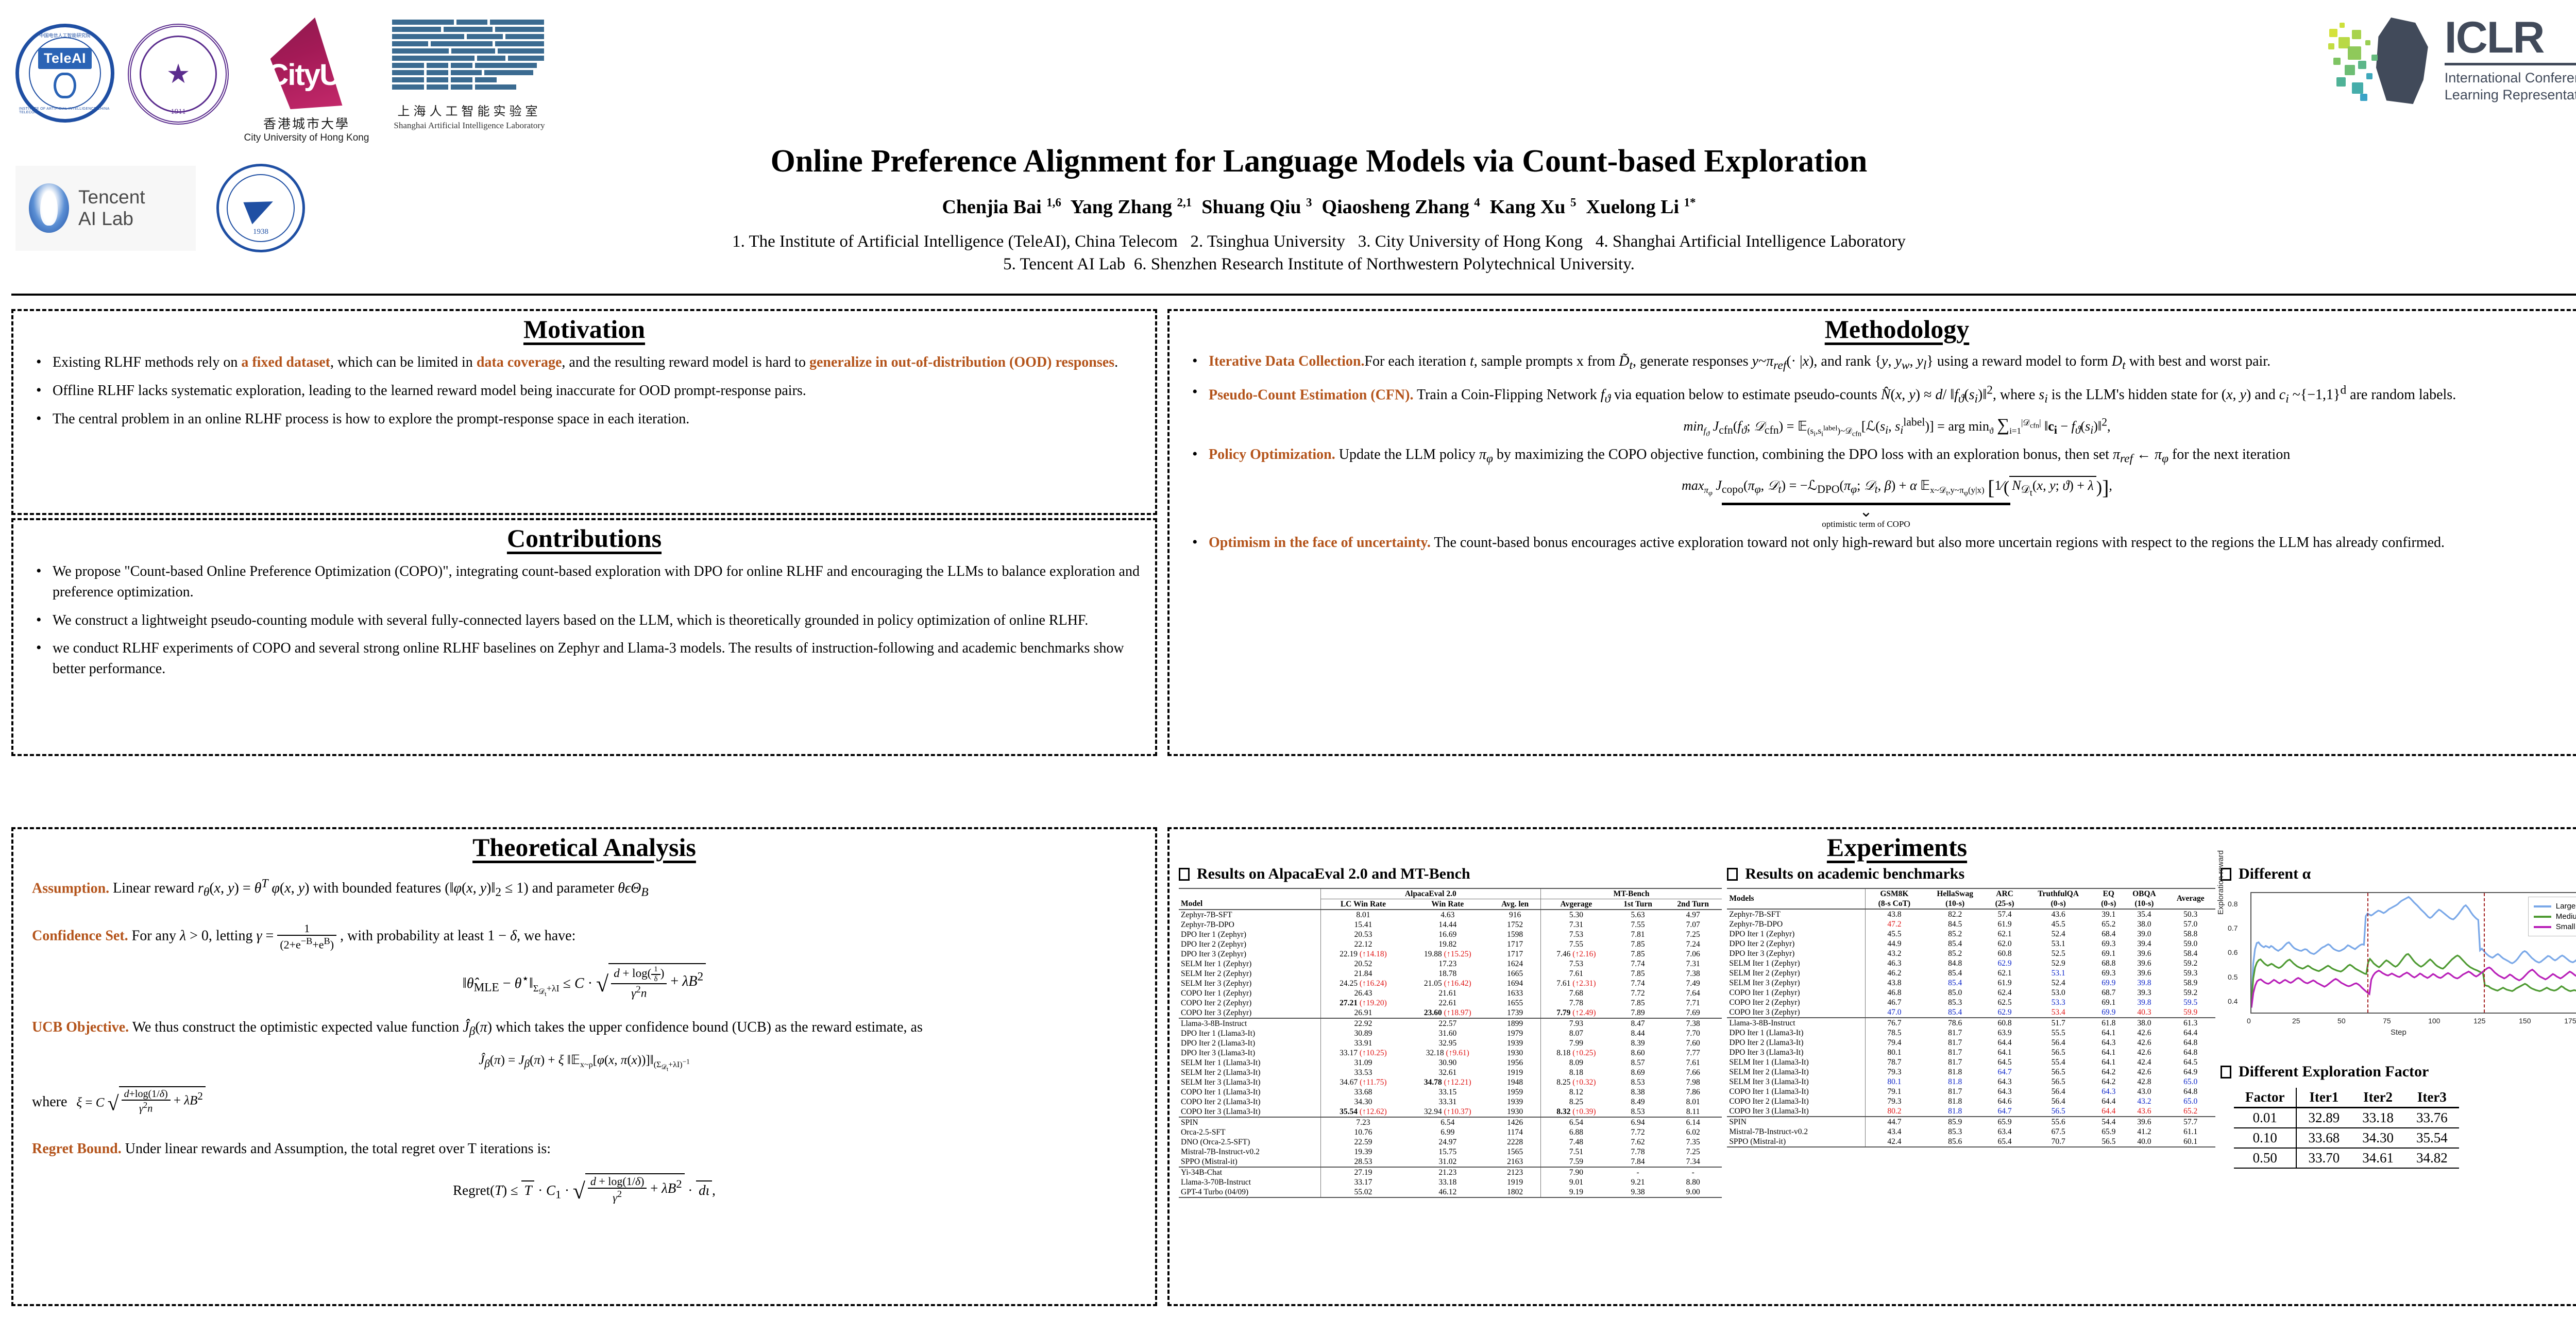  What do you see at coordinates (1447, 1172) in the screenshot?
I see `cell-win-rate: 21.23` at bounding box center [1447, 1172].